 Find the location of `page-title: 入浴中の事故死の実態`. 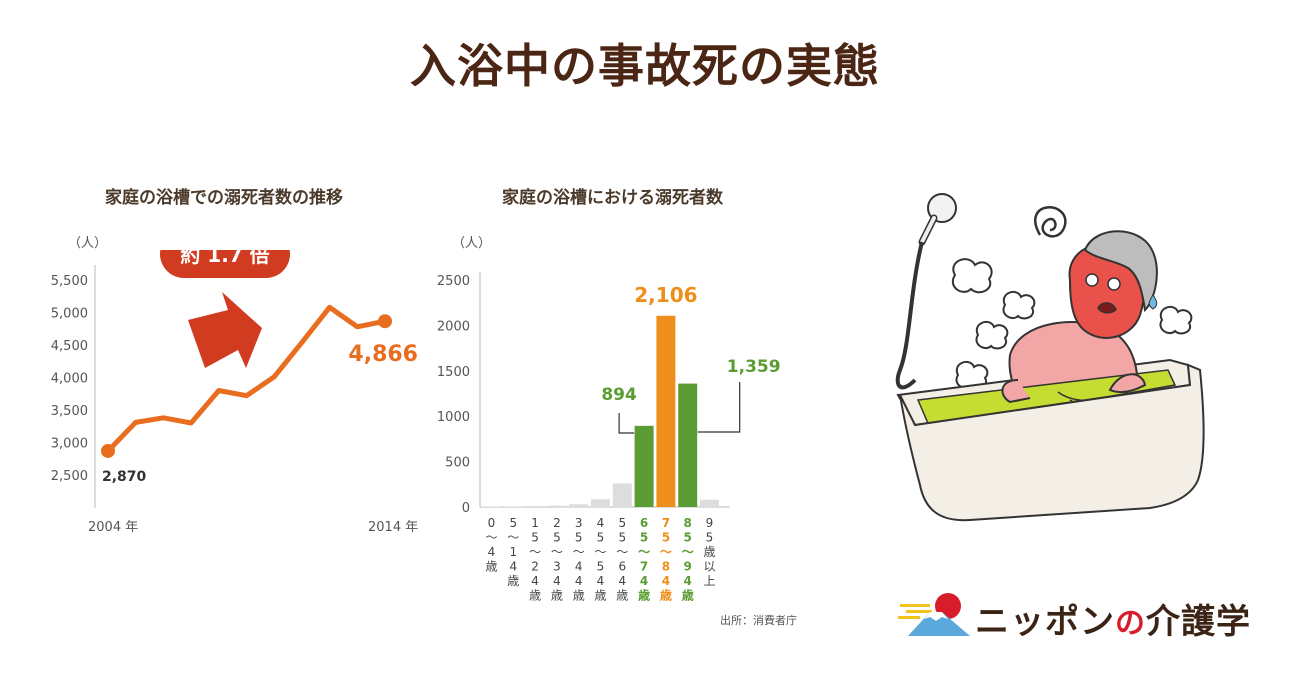

page-title: 入浴中の事故死の実態 is located at coordinates (645, 66).